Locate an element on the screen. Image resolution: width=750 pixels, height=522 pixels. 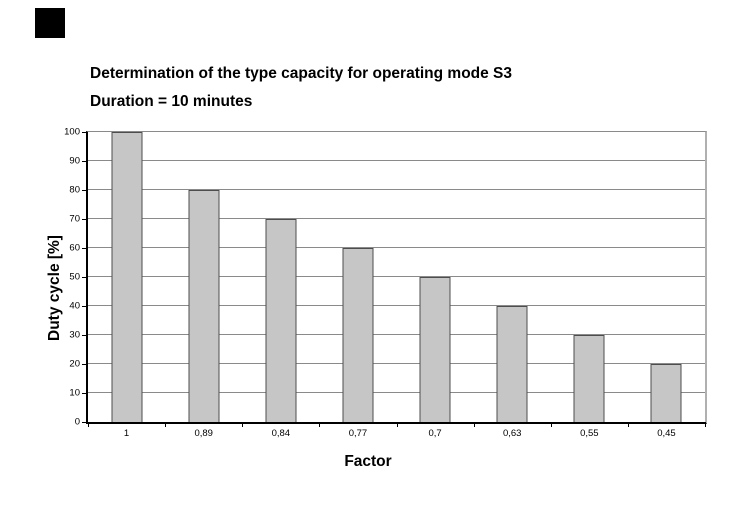
x-axis-tick-label-0,7: 0,7 is located at coordinates (435, 433).